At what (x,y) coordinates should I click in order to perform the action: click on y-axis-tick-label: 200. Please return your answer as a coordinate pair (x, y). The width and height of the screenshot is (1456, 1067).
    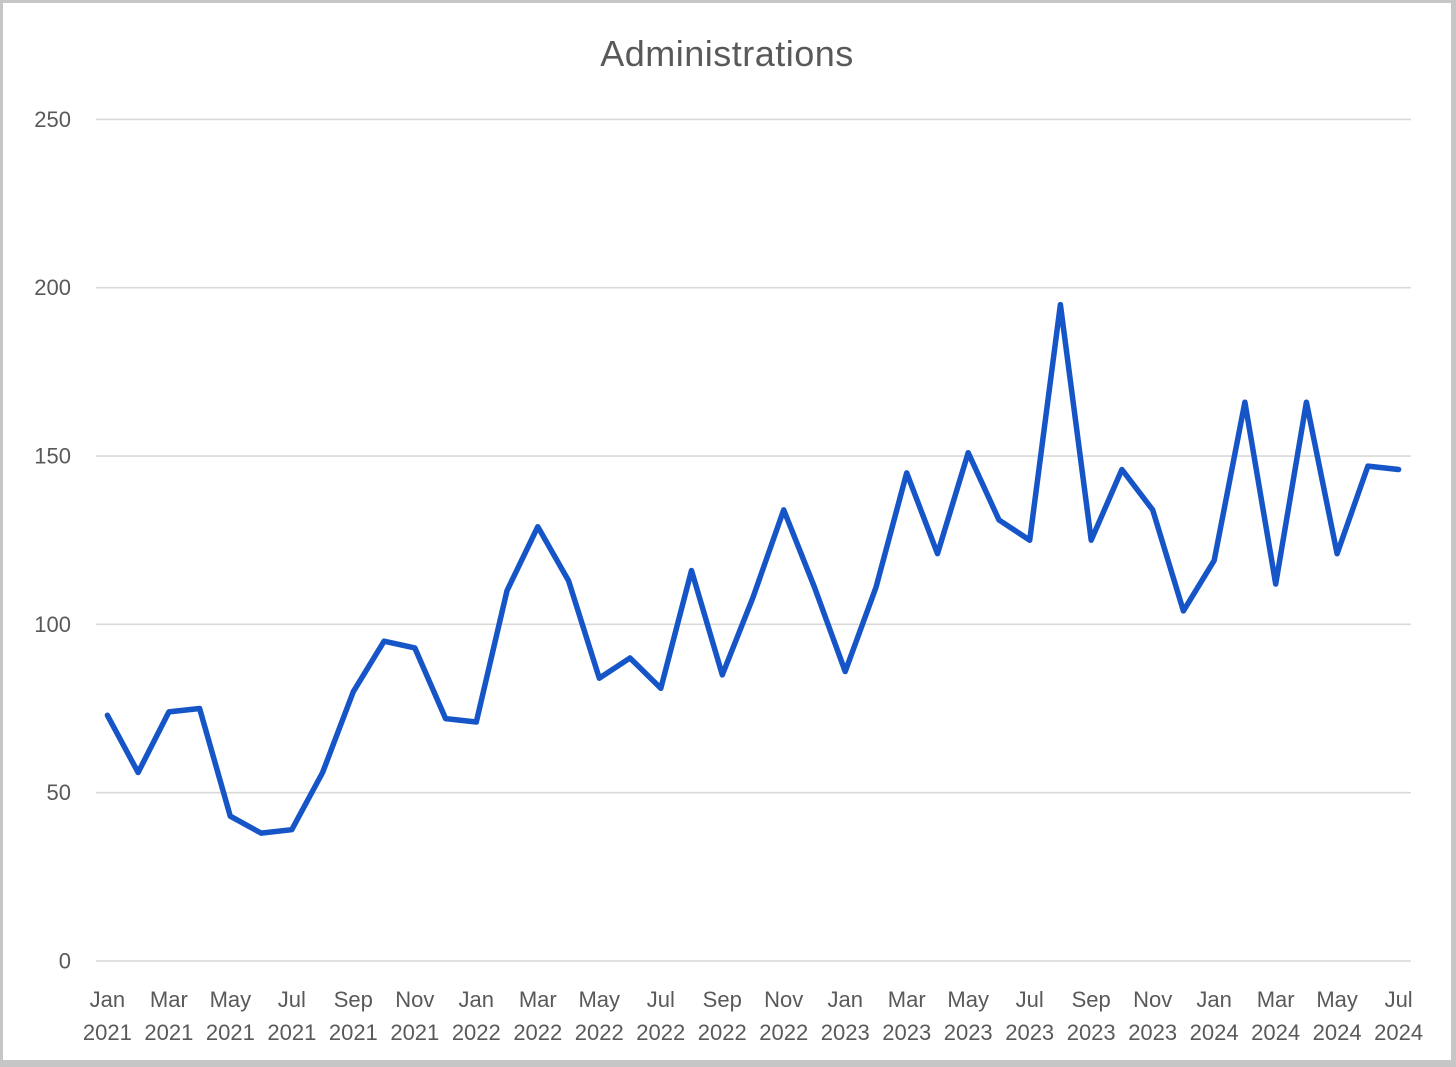
    Looking at the image, I should click on (52, 287).